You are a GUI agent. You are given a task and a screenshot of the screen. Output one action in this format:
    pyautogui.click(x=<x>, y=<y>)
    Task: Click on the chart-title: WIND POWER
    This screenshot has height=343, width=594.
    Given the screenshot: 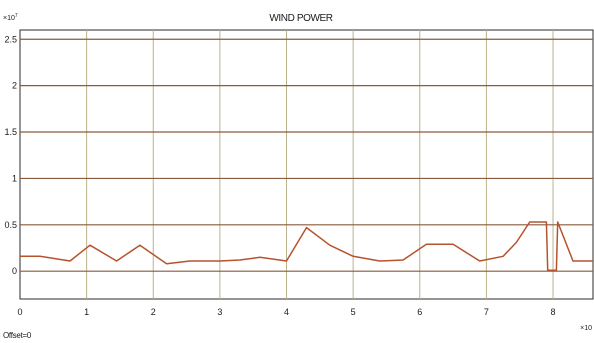 What is the action you would take?
    pyautogui.click(x=300, y=18)
    